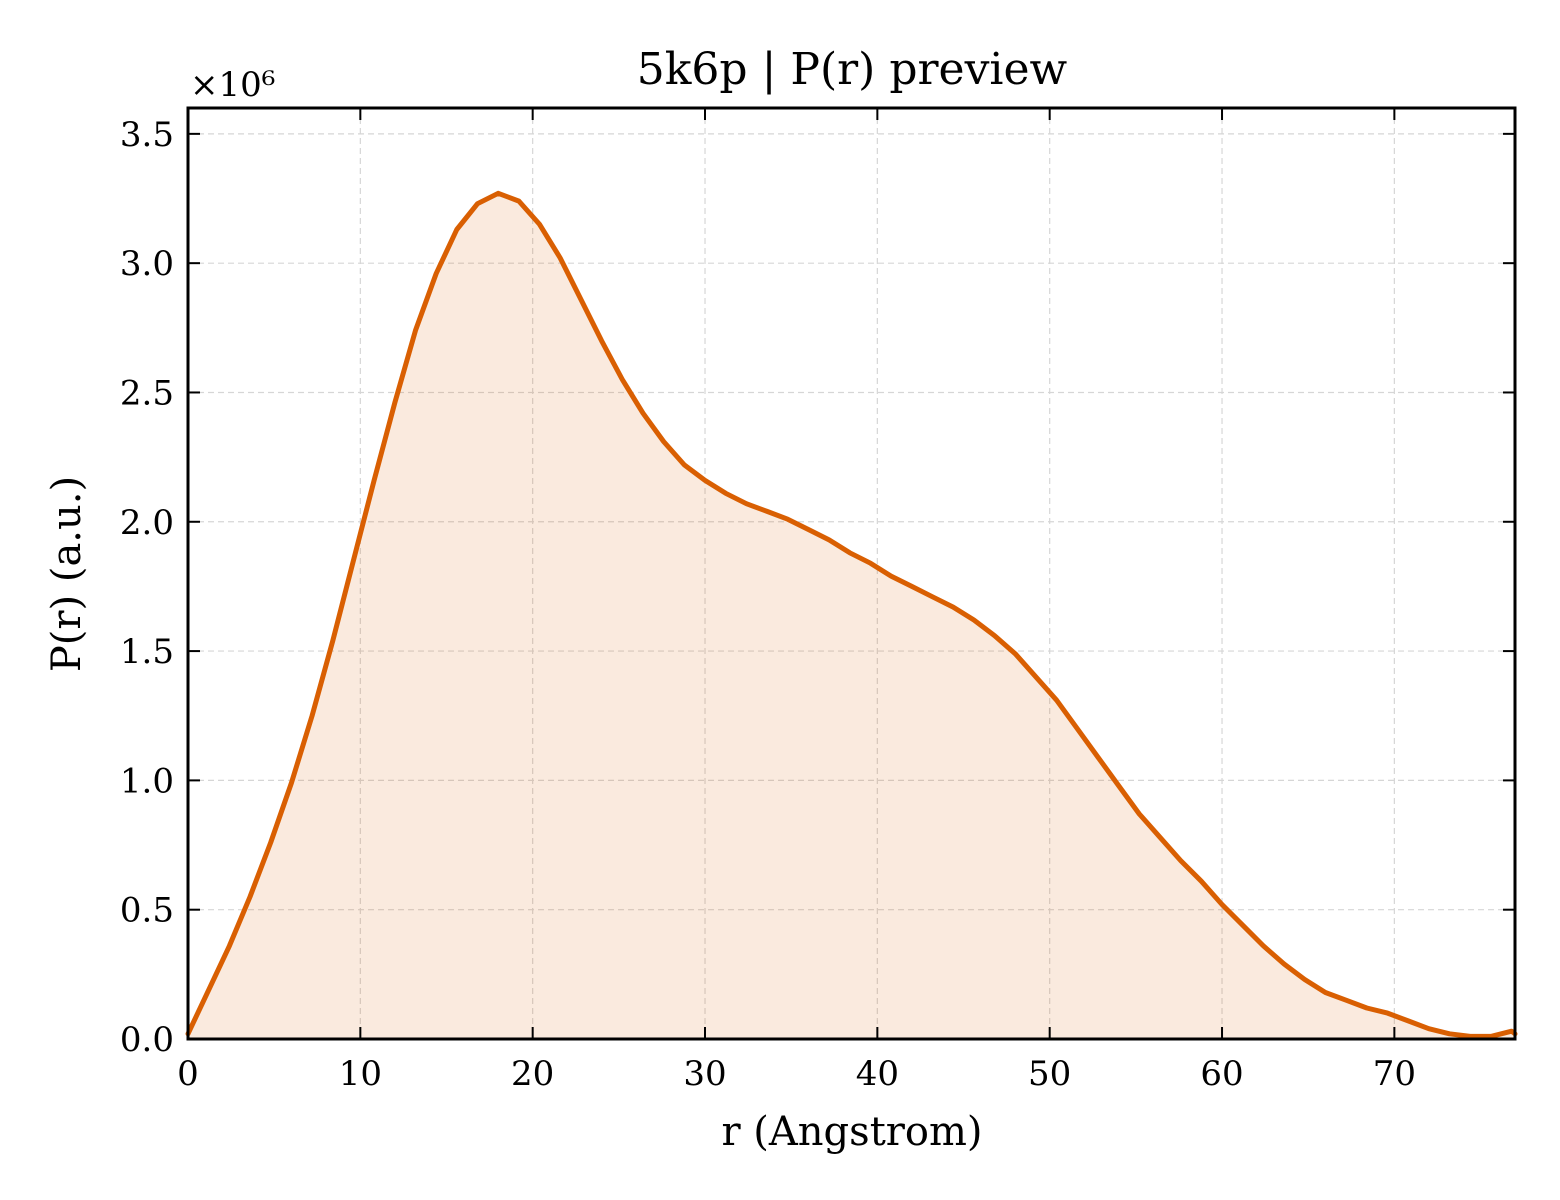 Image resolution: width=1560 pixels, height=1200 pixels. What do you see at coordinates (1394, 1074) in the screenshot?
I see `x-tick-label: 70` at bounding box center [1394, 1074].